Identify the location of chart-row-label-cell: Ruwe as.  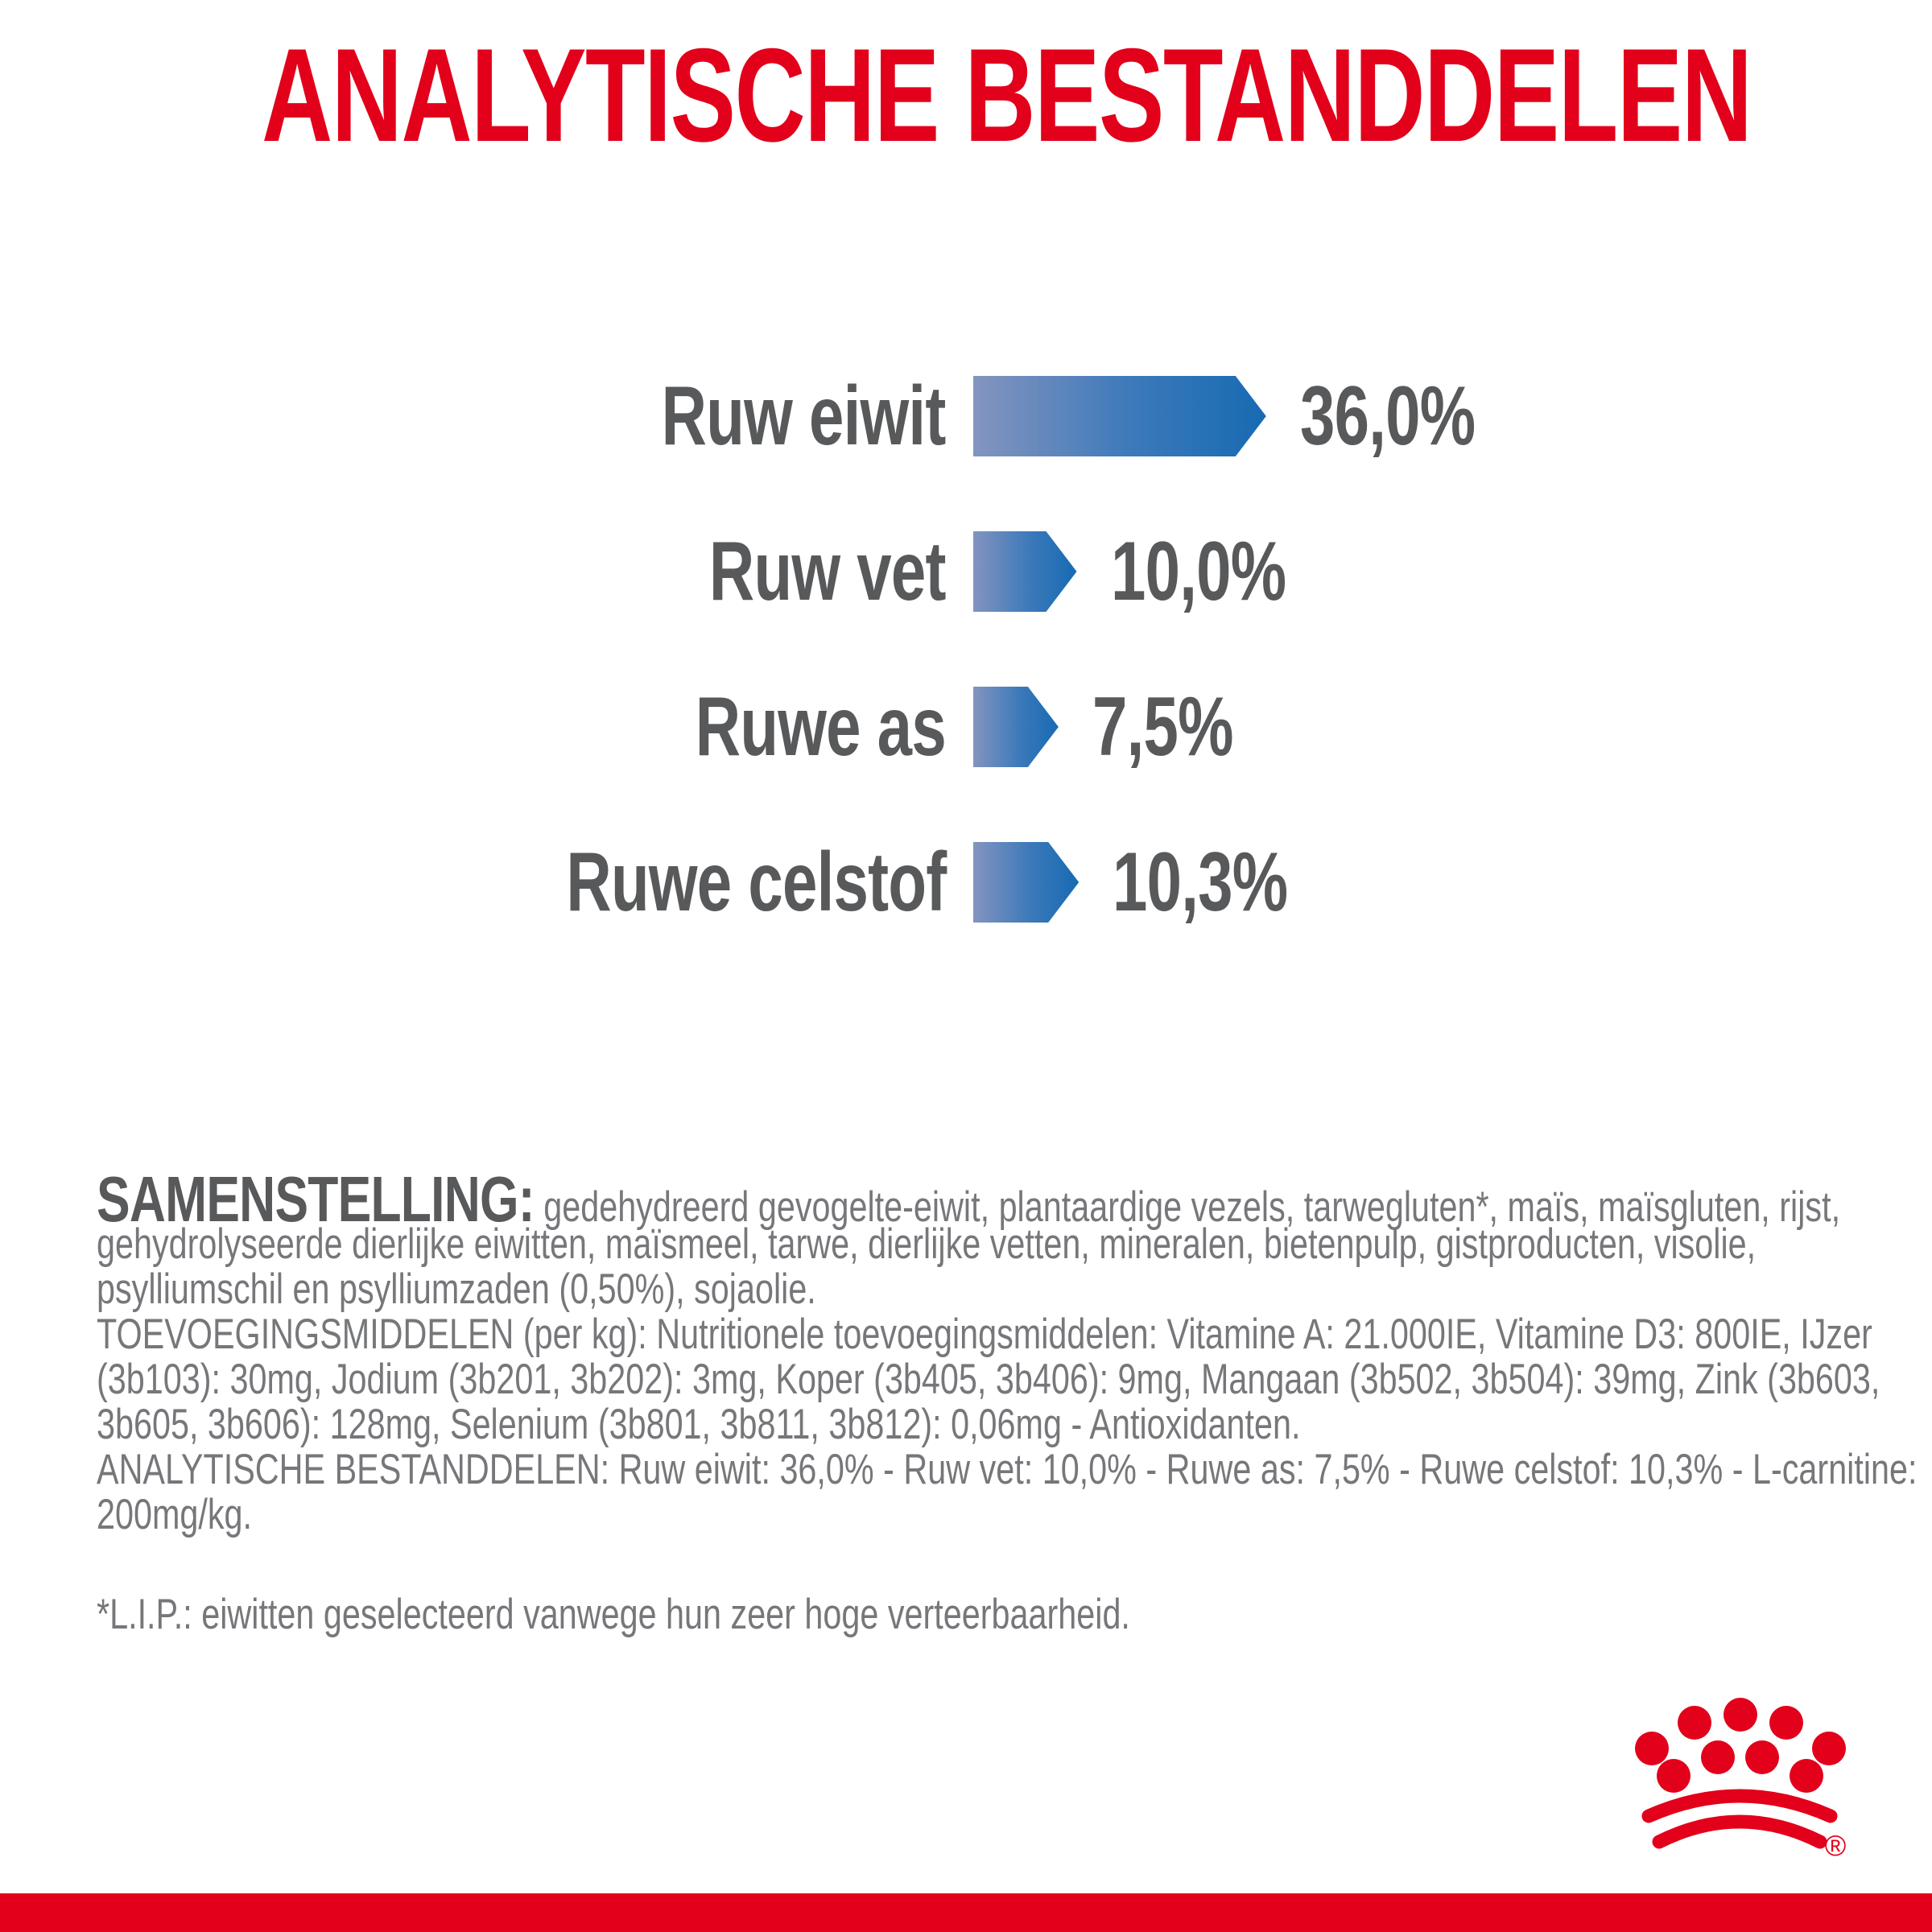
(473, 727).